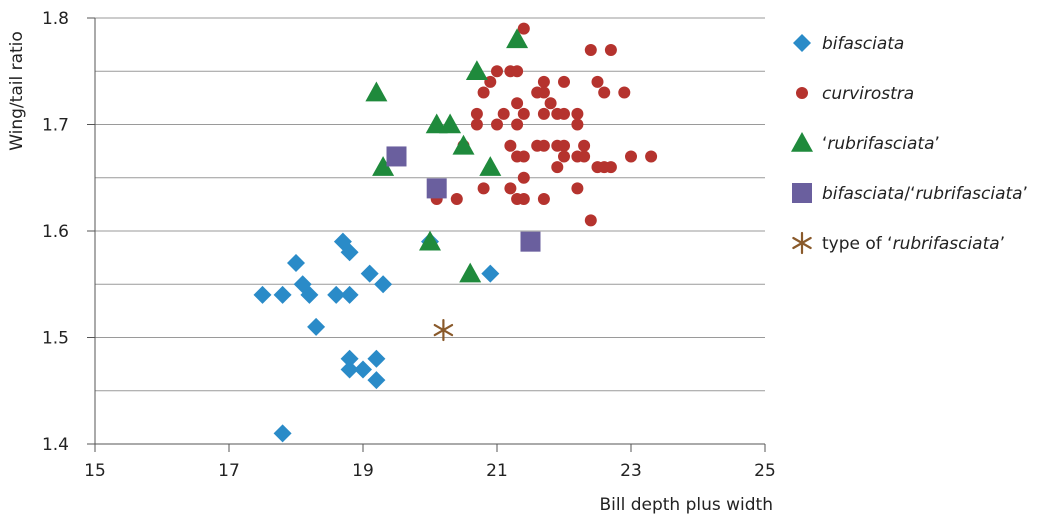 The height and width of the screenshot is (517, 1052). I want to click on legend-marker-asterisk, so click(802, 243).